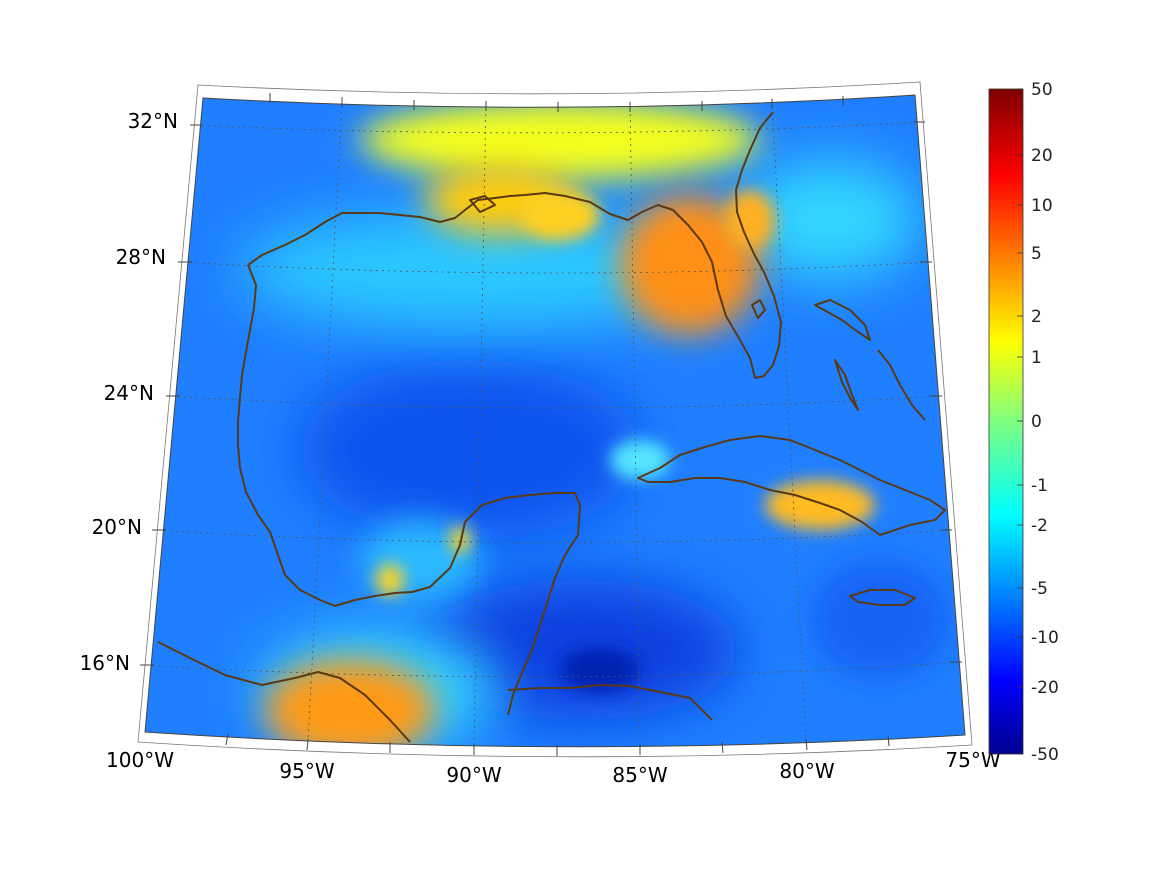 This screenshot has width=1167, height=875. What do you see at coordinates (557, 127) in the screenshot?
I see `parallel-32n` at bounding box center [557, 127].